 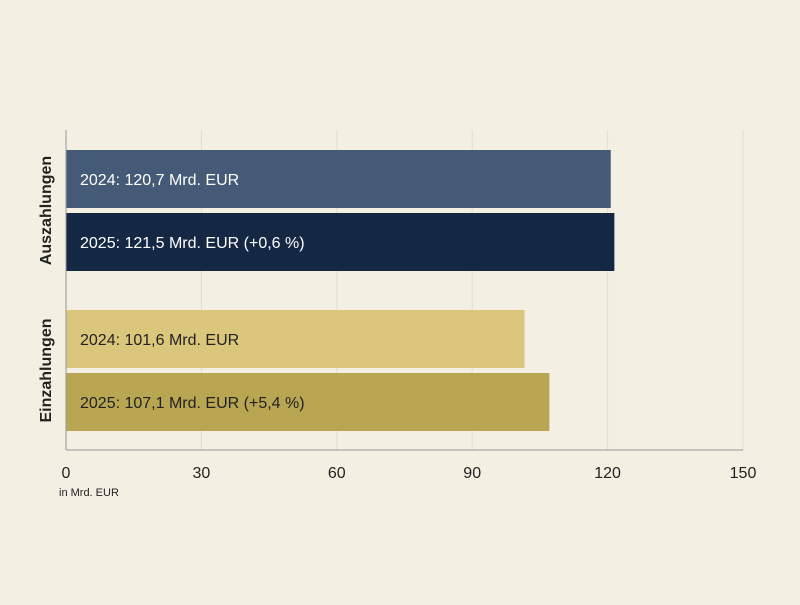 What do you see at coordinates (159, 340) in the screenshot?
I see `bar-label: 2024: 101,6 Mrd. EUR` at bounding box center [159, 340].